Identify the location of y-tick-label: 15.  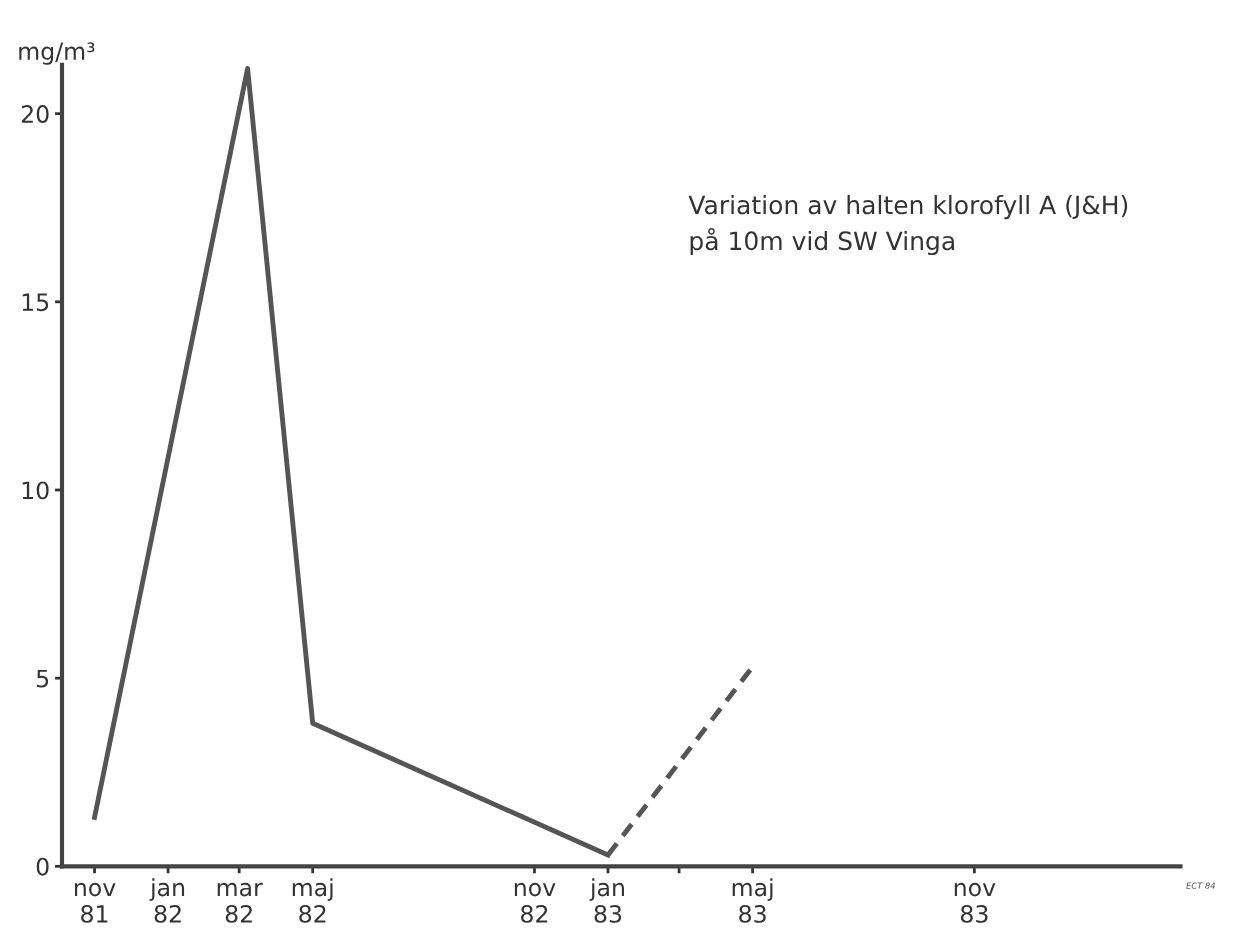
(35, 302).